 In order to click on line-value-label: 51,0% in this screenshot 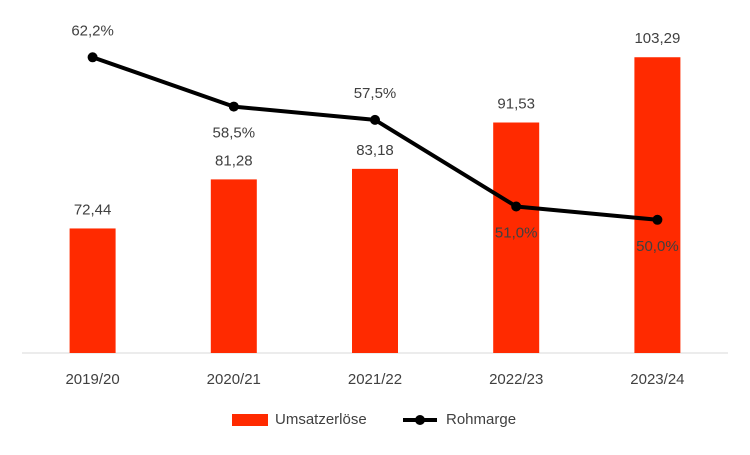, I will do `click(516, 232)`.